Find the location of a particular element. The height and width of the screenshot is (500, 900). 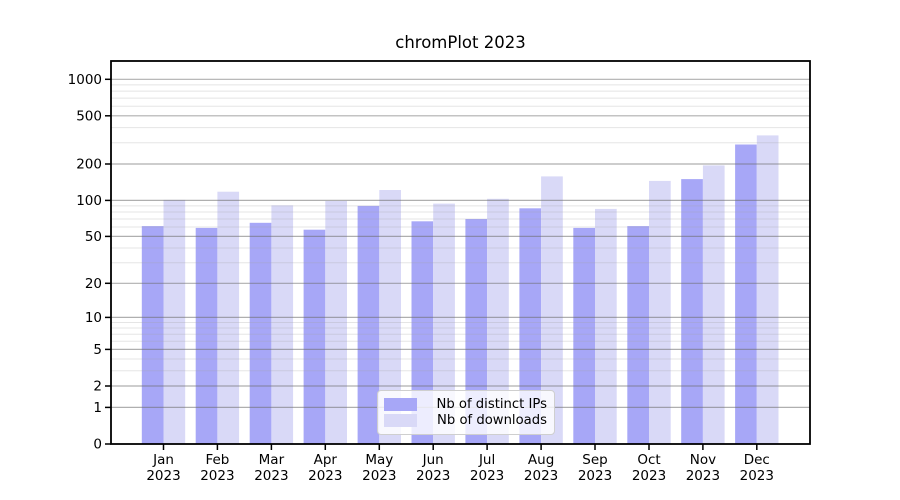

legend-entry: Nb of distinct IPs is located at coordinates (465, 404).